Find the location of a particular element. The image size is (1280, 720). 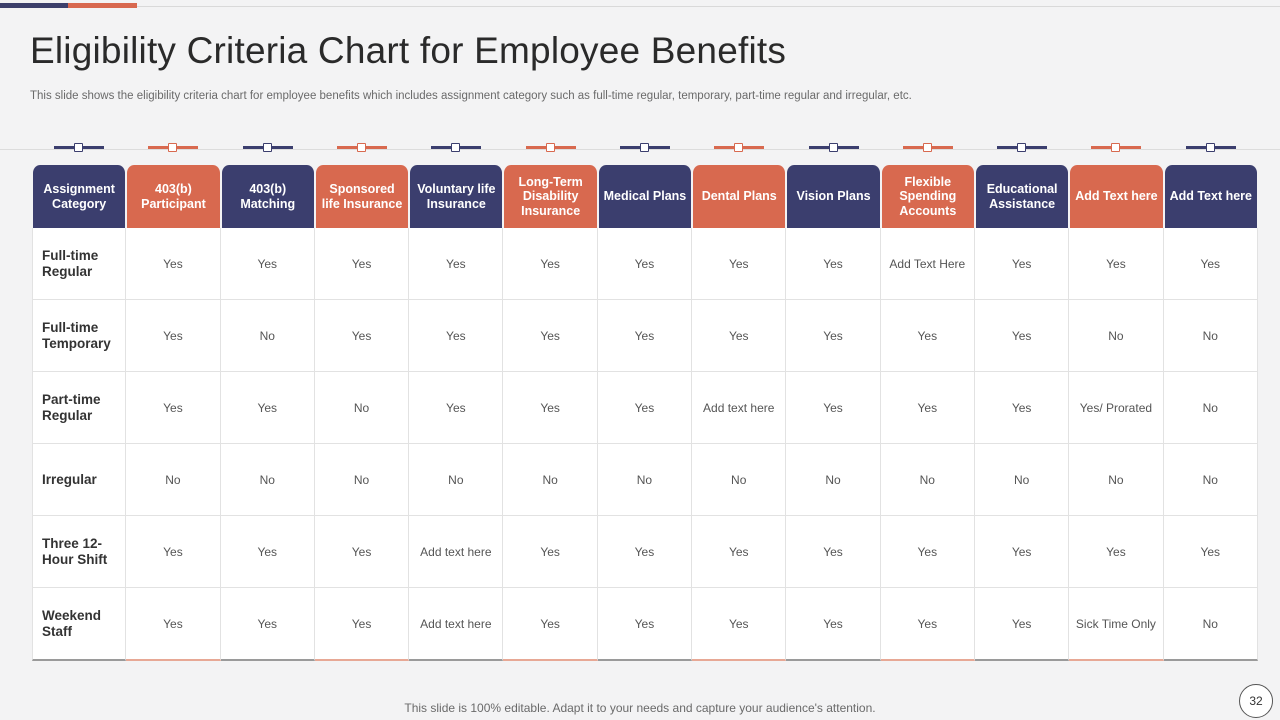

column-header: Long-Term Disability Insurance is located at coordinates (550, 196).